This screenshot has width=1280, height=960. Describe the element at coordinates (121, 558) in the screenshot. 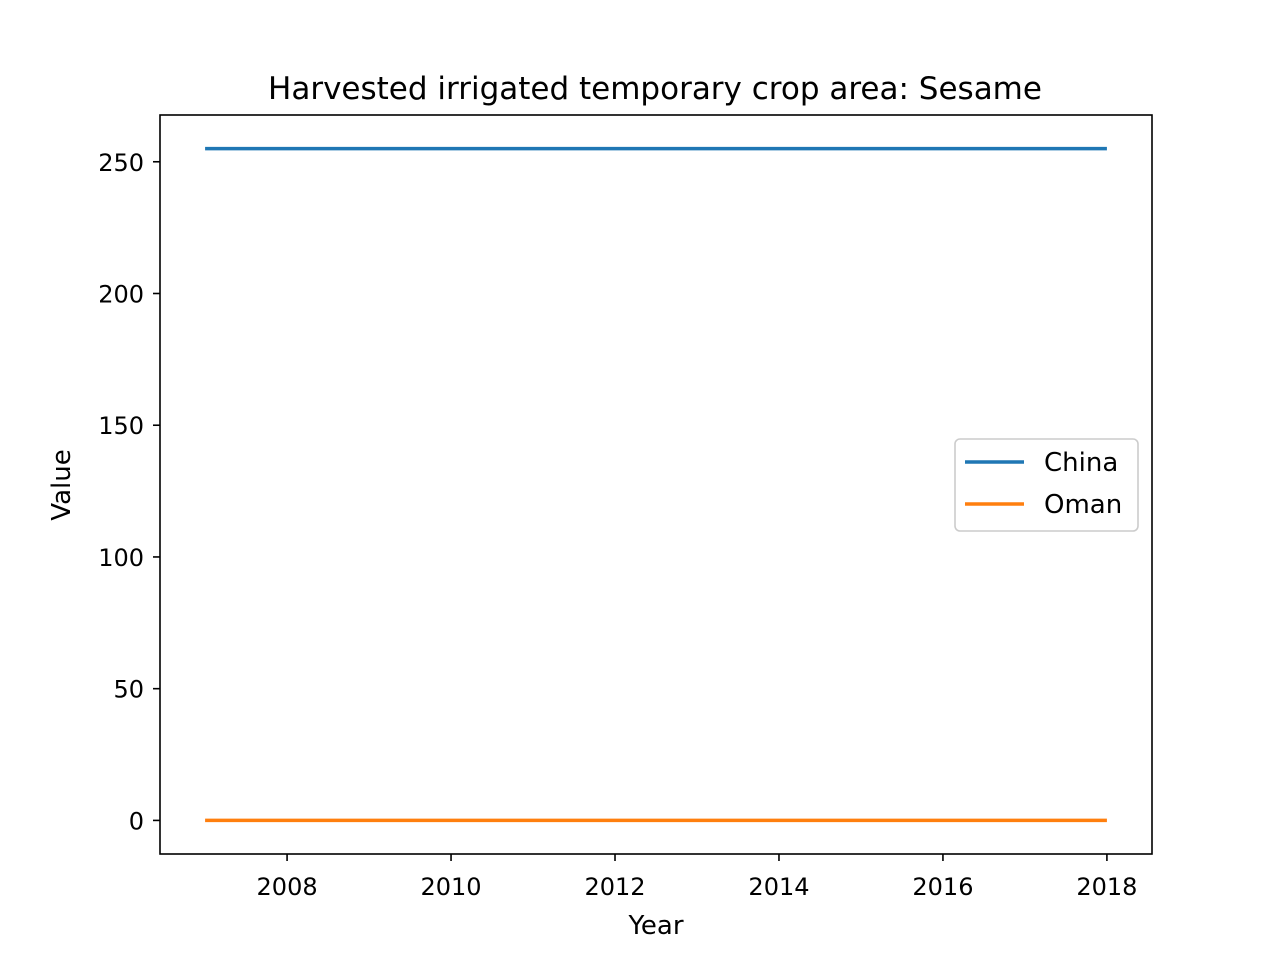

I see `y-tick-label-100: 100` at that location.